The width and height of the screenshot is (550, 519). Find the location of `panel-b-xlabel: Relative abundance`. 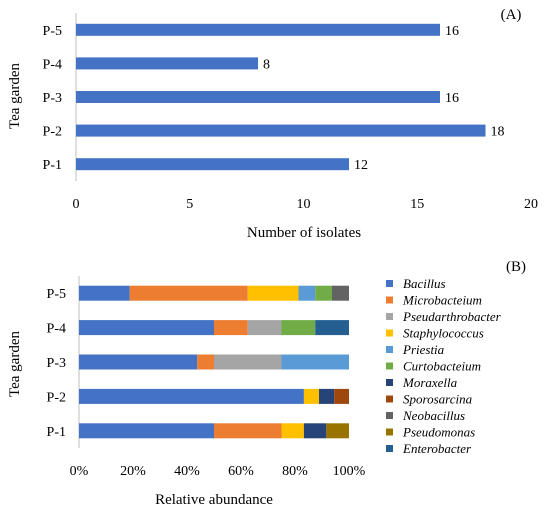

panel-b-xlabel: Relative abundance is located at coordinates (214, 500).